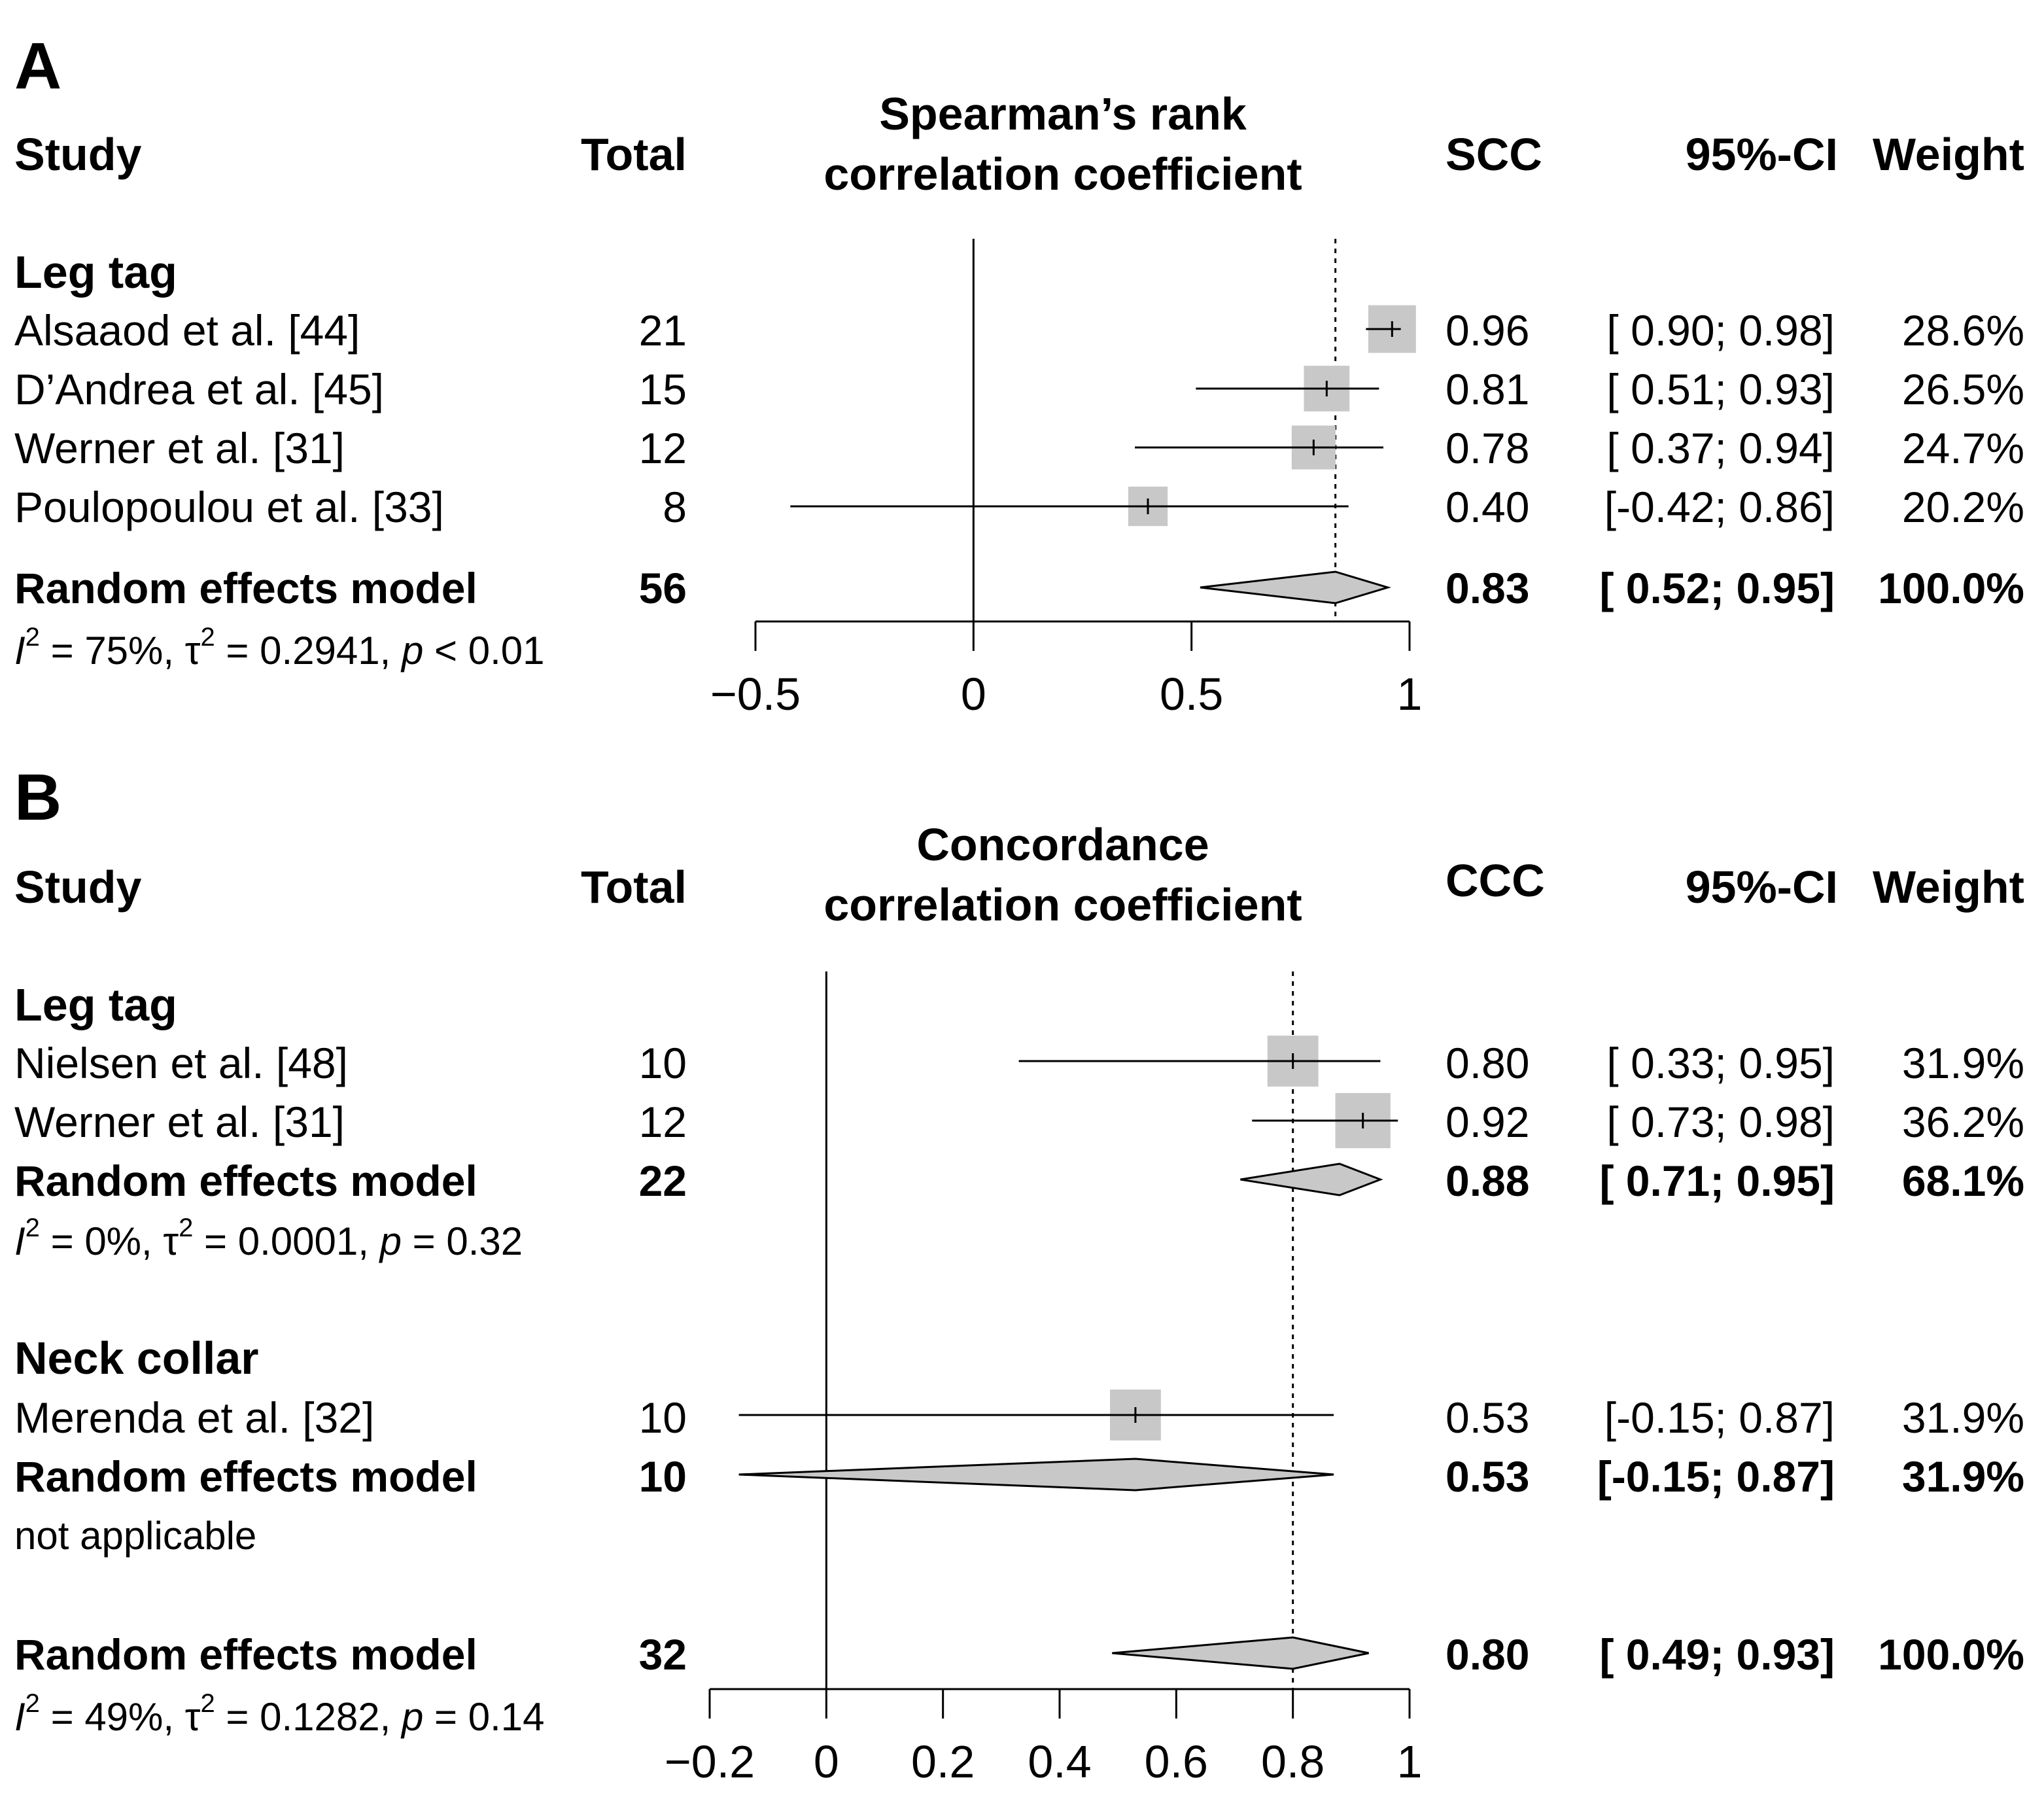  Describe the element at coordinates (1059, 1761) in the screenshot. I see `x-axis-tick-label: 0.4` at that location.